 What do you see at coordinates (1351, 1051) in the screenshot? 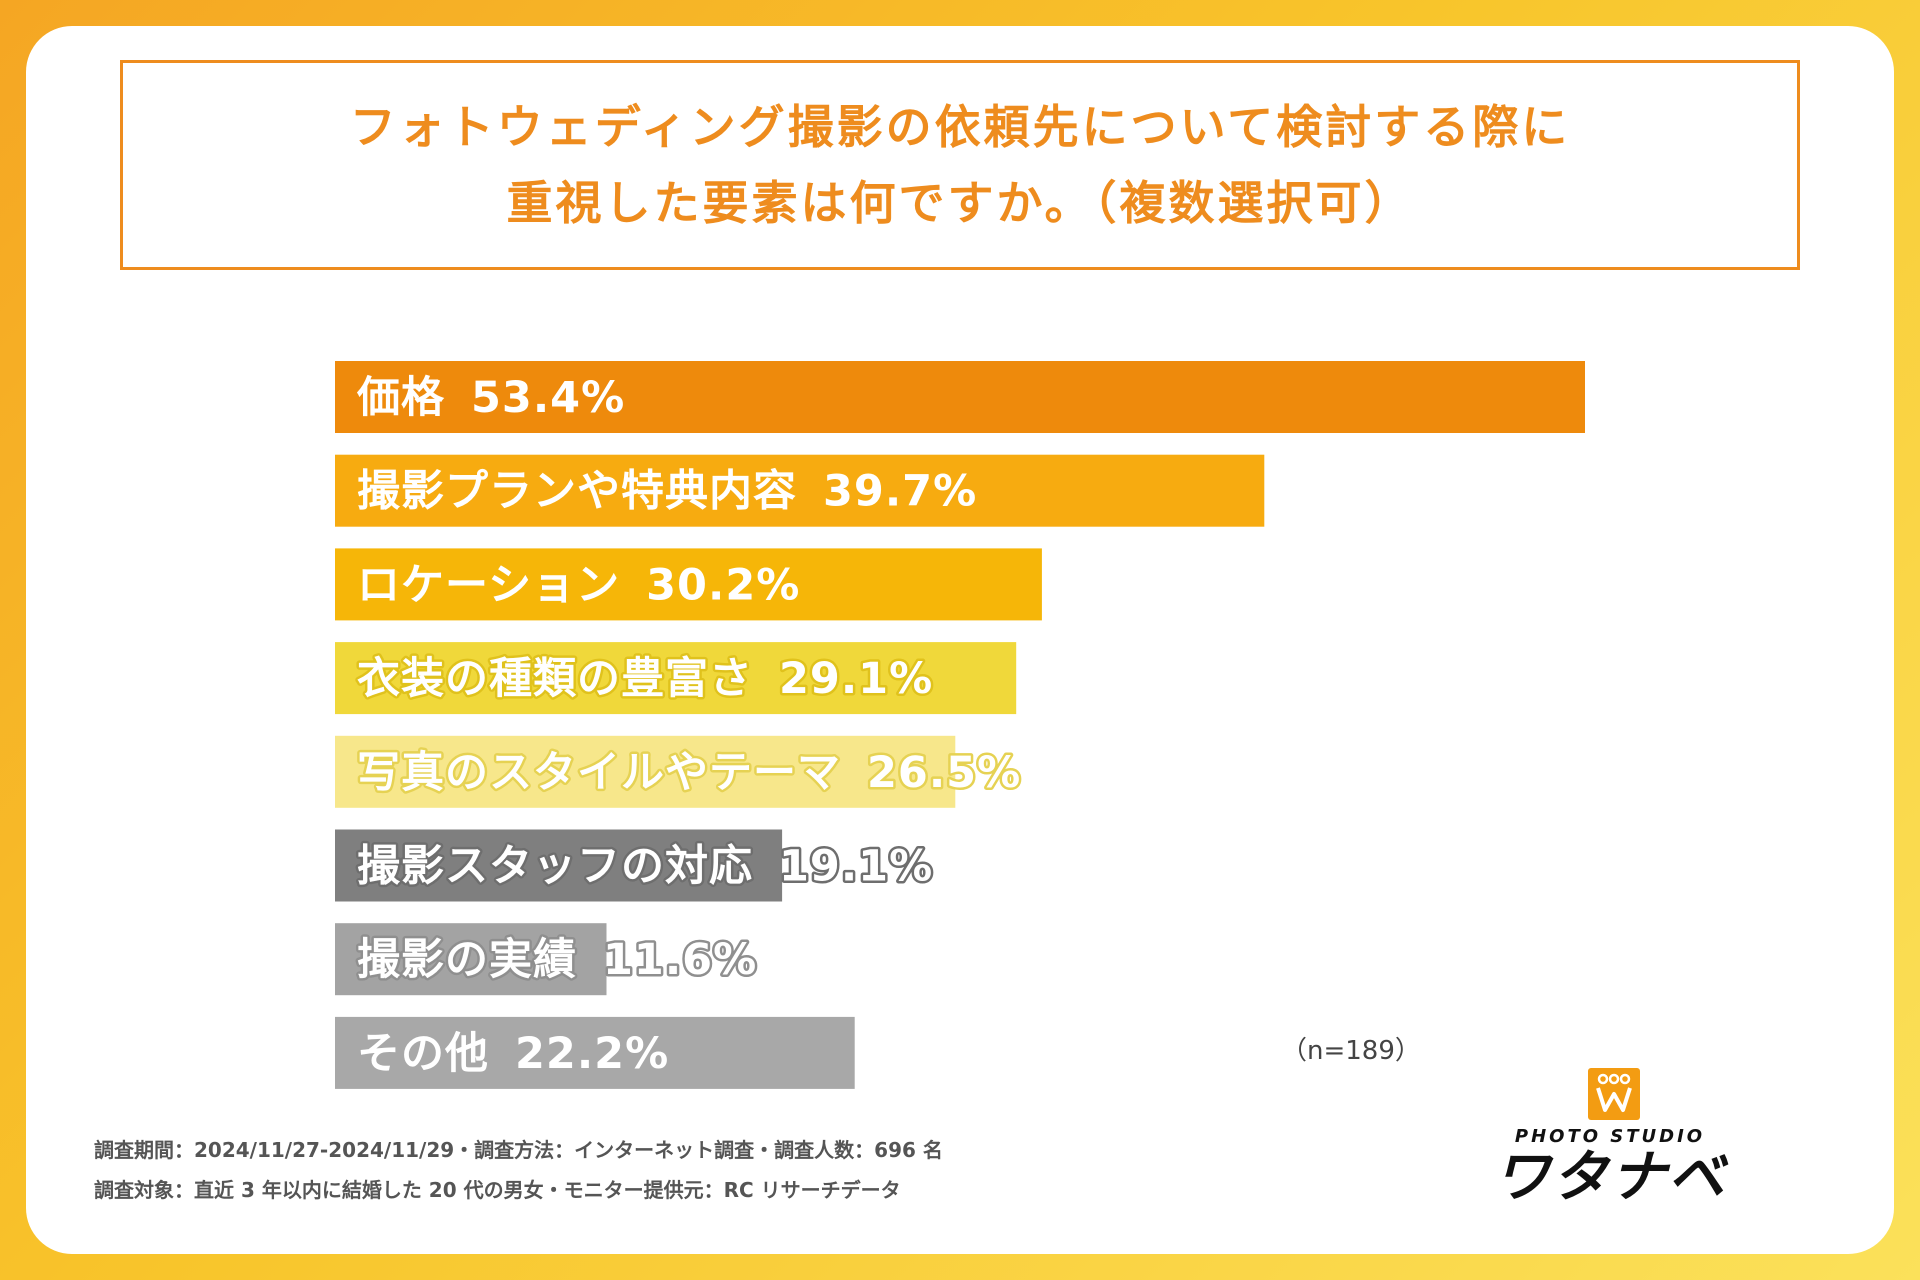
I see `sample-size-label: （n=189）` at bounding box center [1351, 1051].